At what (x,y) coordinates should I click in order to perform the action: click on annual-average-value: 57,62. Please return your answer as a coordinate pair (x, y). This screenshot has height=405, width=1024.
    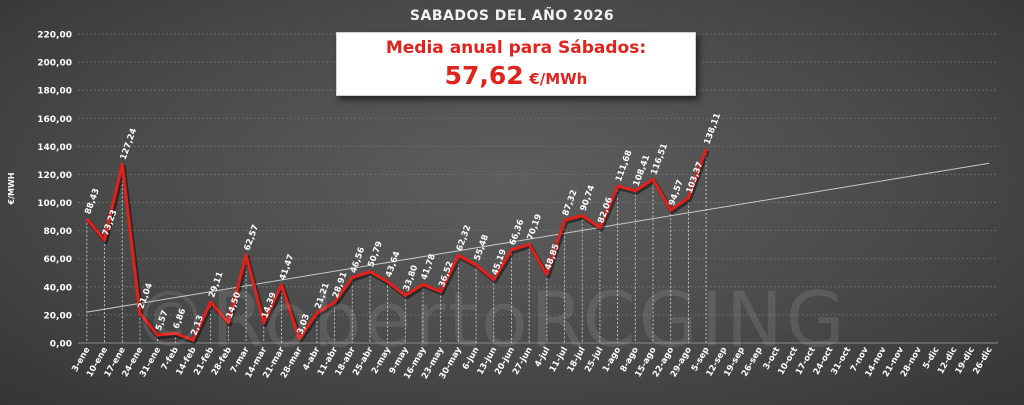
    Looking at the image, I should click on (484, 75).